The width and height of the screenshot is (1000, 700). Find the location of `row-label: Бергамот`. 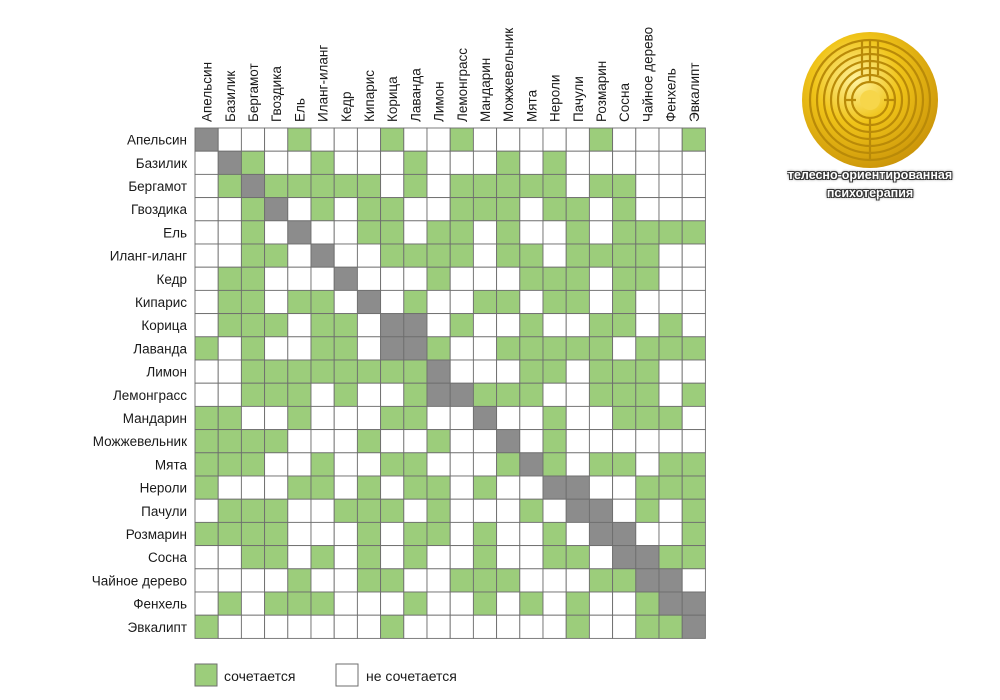

row-label: Бергамот is located at coordinates (157, 186).